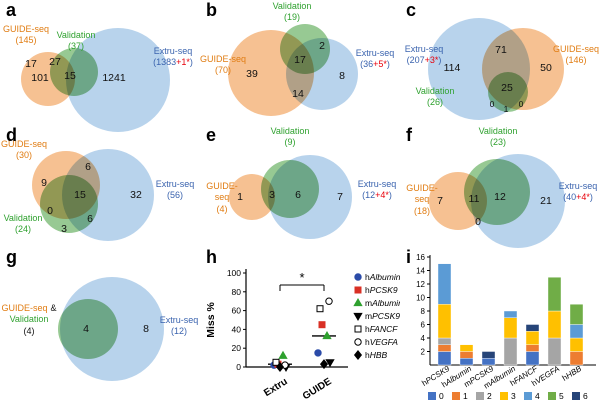 Image resolution: width=600 pixels, height=402 pixels. Describe the element at coordinates (136, 195) in the screenshot. I see `venn-region-count: 32` at that location.